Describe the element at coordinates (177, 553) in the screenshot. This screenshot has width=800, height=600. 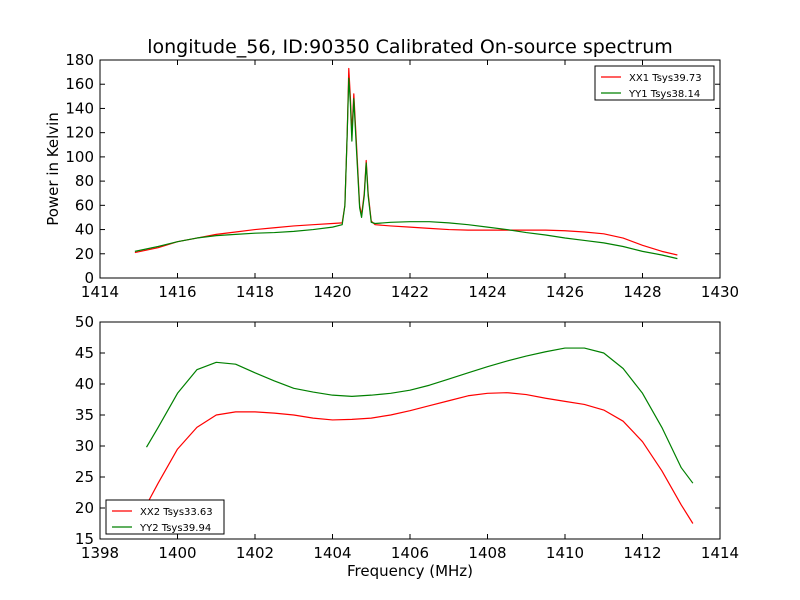
I see `x-tick-label: 1400` at that location.